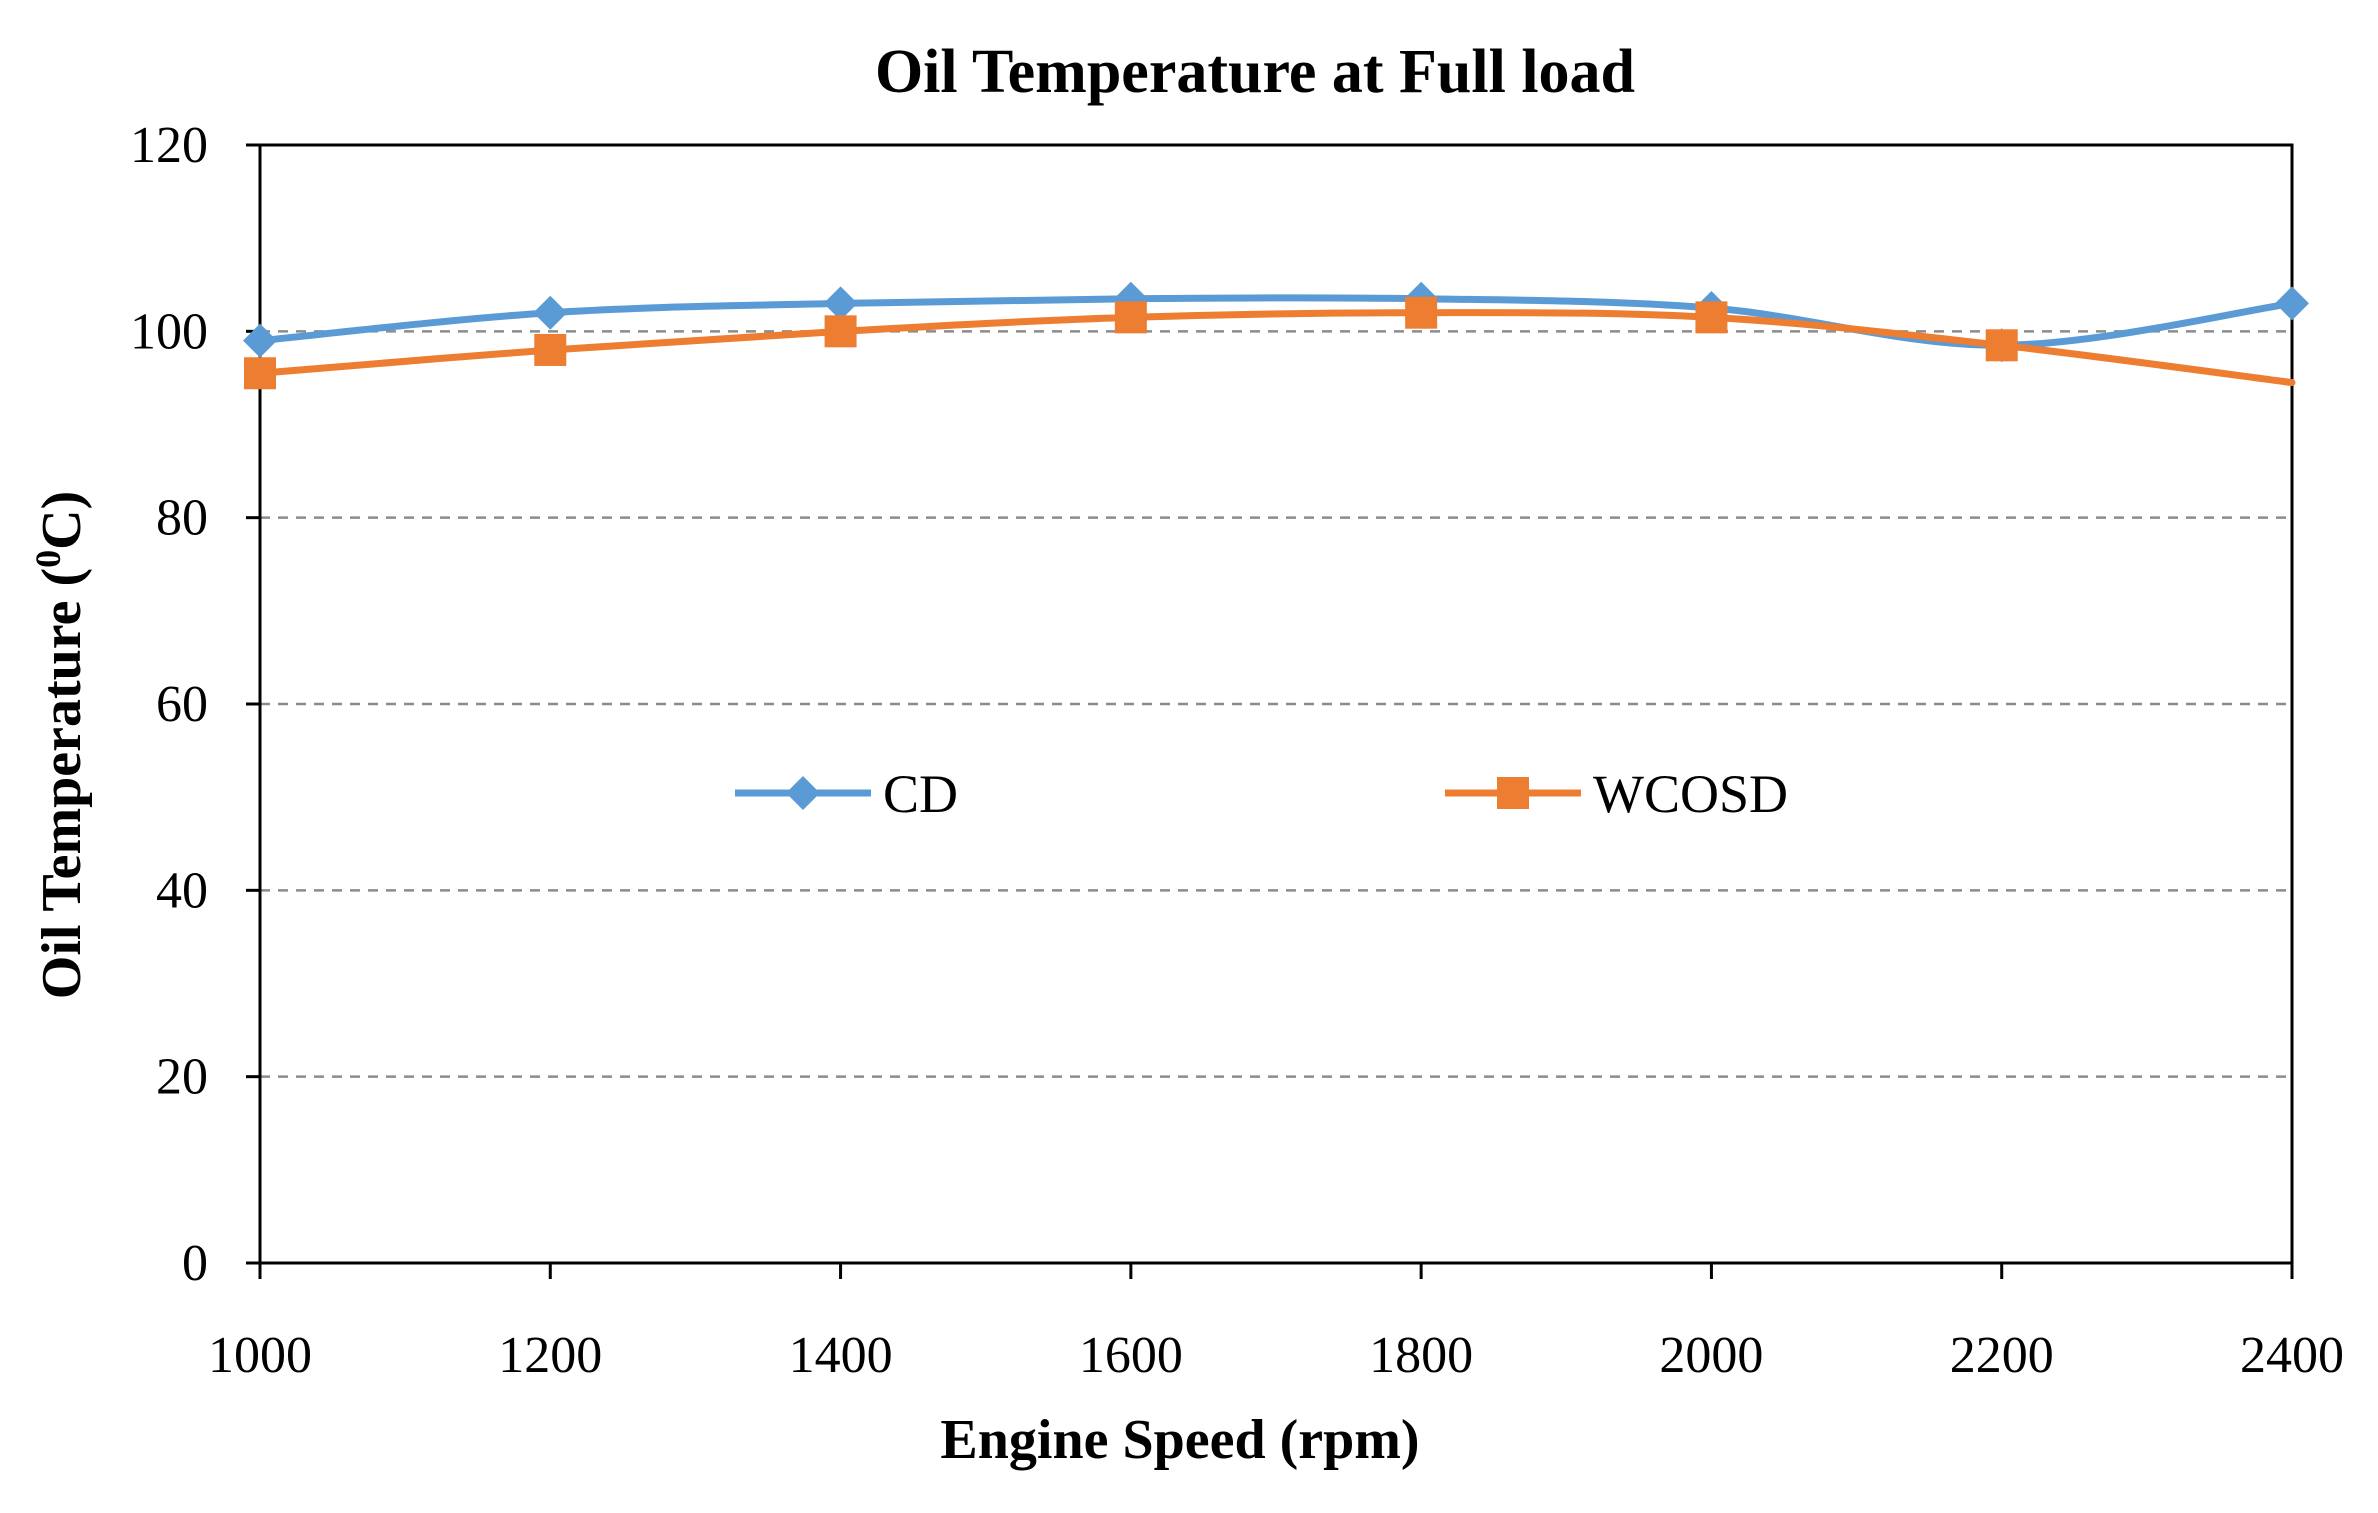  I want to click on y-axis-title-main: Oil Temperature (, so click(62, 783).